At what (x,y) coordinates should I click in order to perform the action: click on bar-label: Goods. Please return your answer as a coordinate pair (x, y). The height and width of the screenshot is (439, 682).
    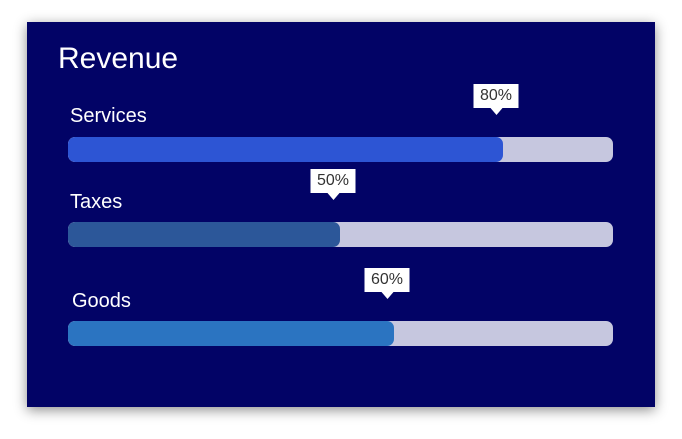
    Looking at the image, I should click on (101, 301).